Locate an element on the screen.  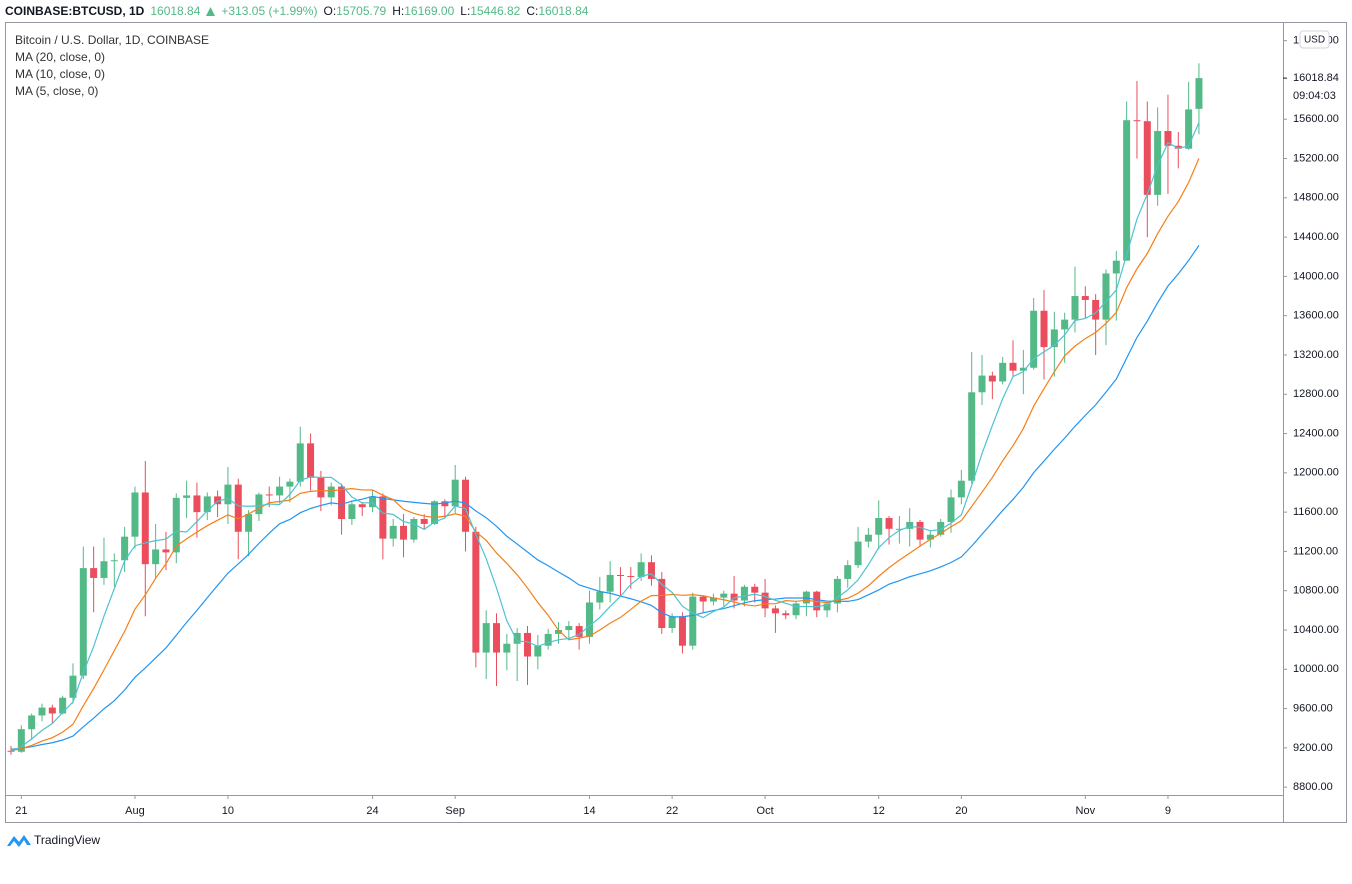
x-tick-label: 14 is located at coordinates (589, 811).